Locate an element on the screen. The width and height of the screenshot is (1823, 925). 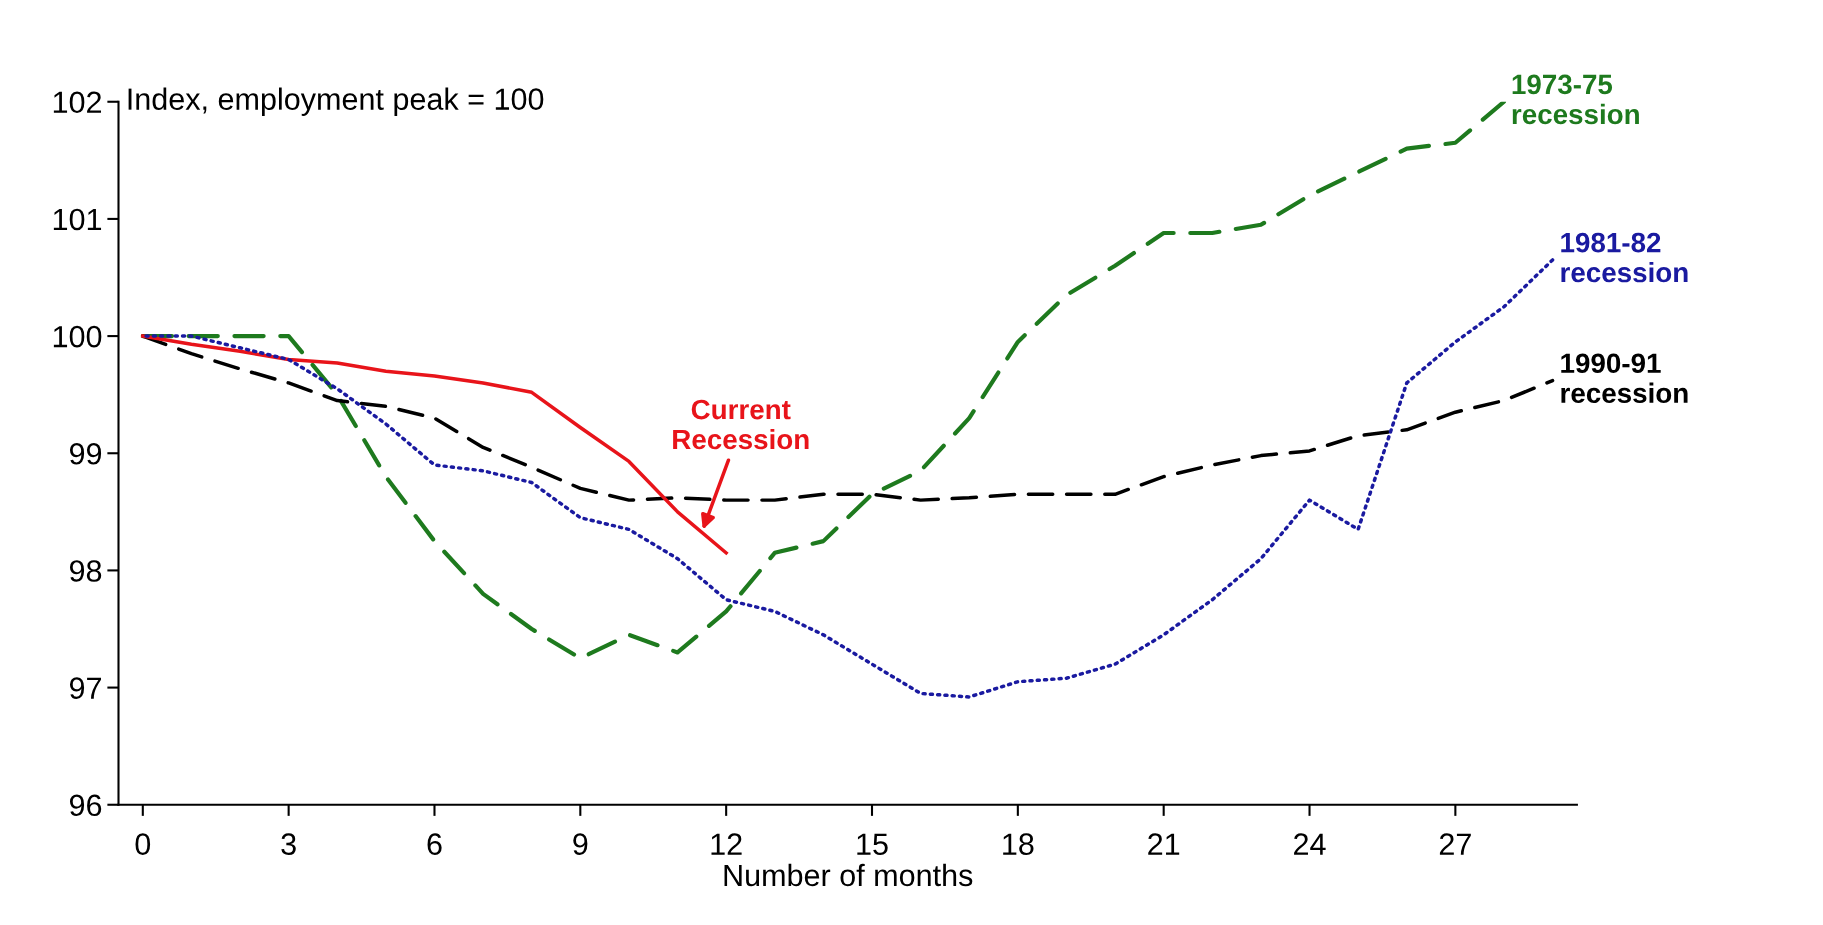
series-label: 1973-75 recession is located at coordinates (1575, 99).